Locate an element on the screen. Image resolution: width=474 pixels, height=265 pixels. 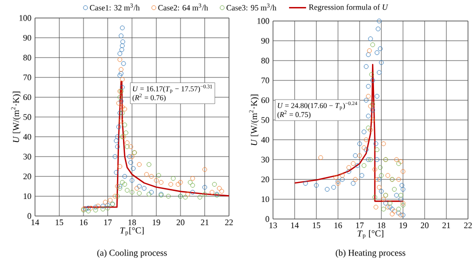
y-tick-label: 30 is located at coordinates (27, 157).